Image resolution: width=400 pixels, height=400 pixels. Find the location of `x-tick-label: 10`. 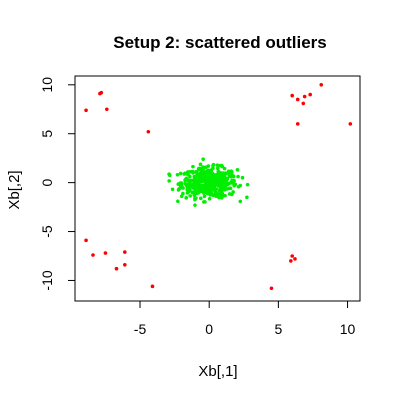

x-tick-label: 10 is located at coordinates (348, 329).